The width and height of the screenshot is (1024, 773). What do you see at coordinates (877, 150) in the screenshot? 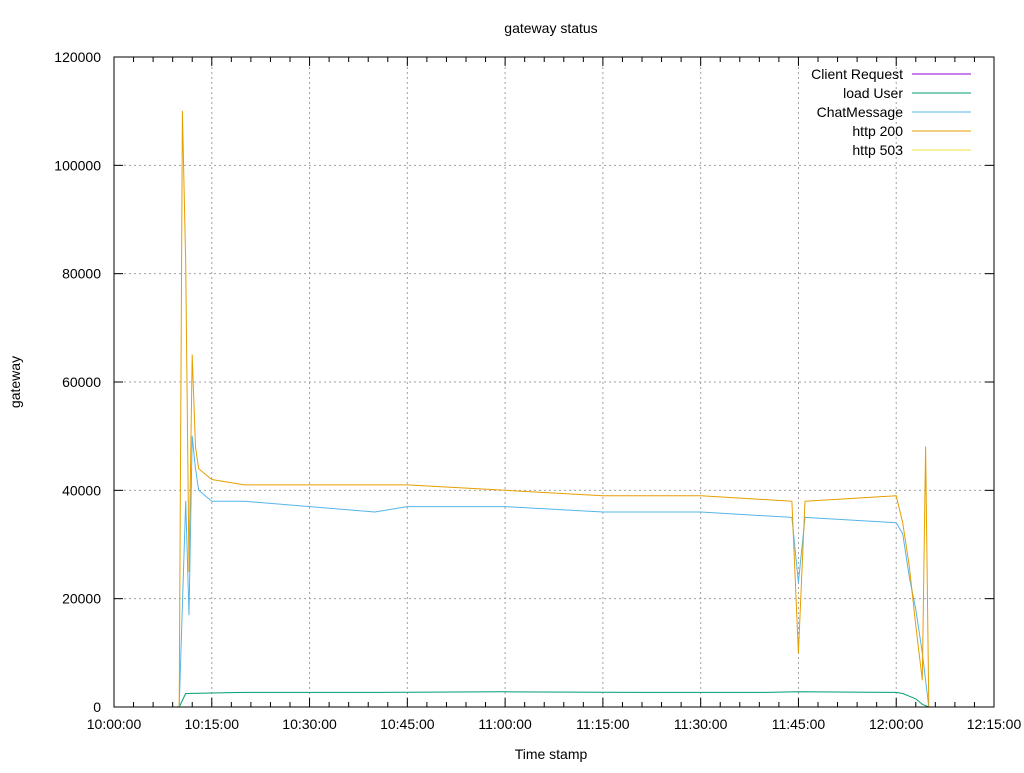
I see `legend-label: http 503` at bounding box center [877, 150].